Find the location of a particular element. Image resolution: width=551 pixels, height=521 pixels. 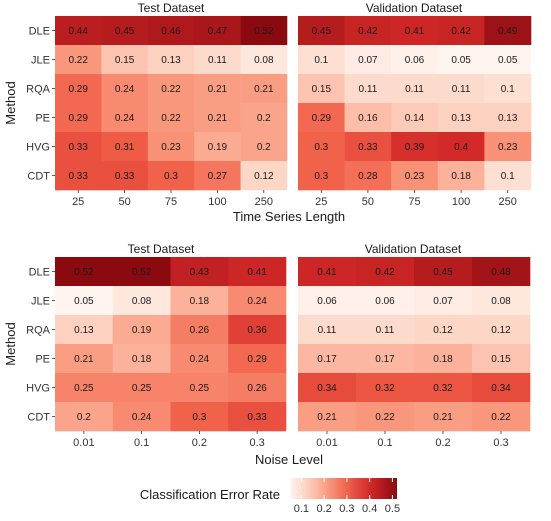

cell-value-label: 0.12 is located at coordinates (443, 330).